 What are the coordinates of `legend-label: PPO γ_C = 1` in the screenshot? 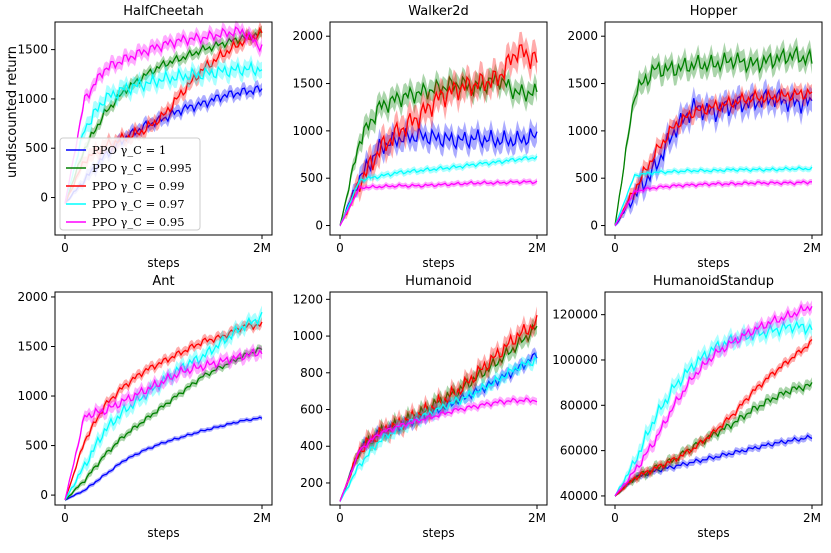 It's located at (129, 150).